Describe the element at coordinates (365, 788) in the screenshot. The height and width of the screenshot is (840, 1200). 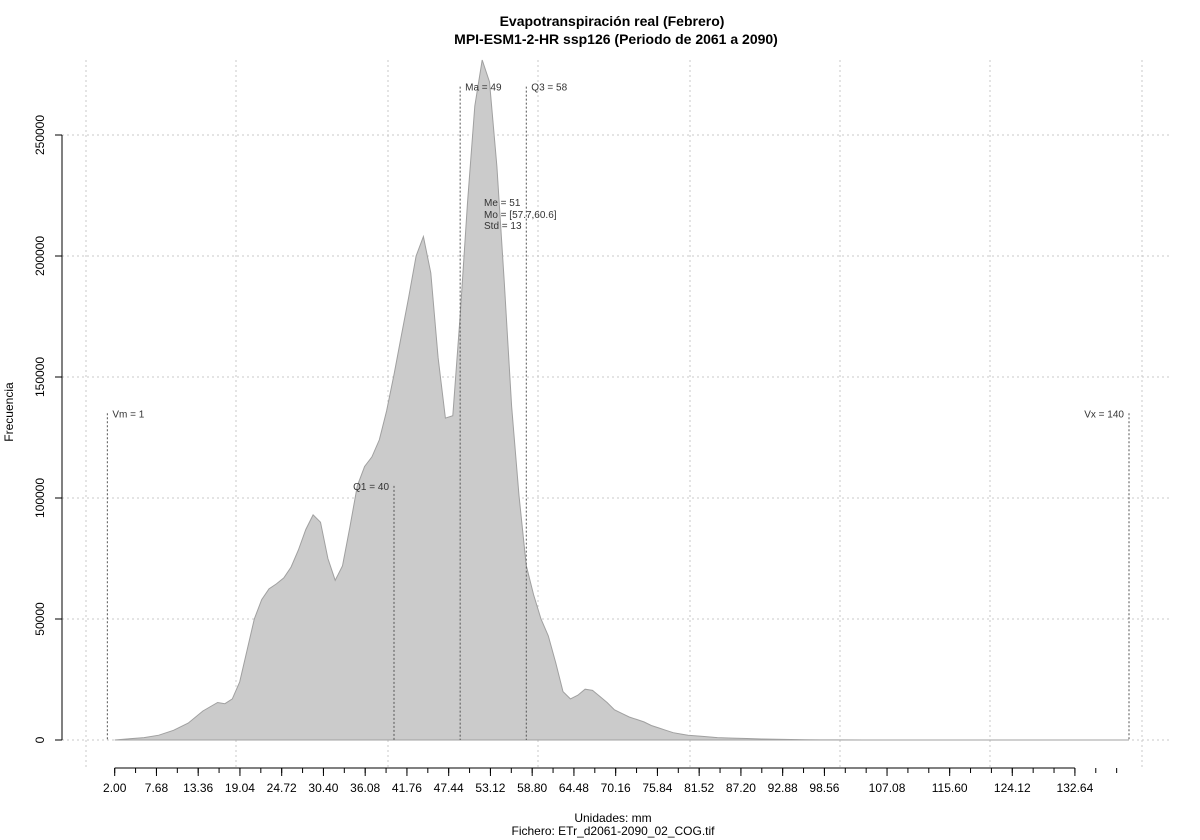
I see `x-tick-label: 36.08` at that location.